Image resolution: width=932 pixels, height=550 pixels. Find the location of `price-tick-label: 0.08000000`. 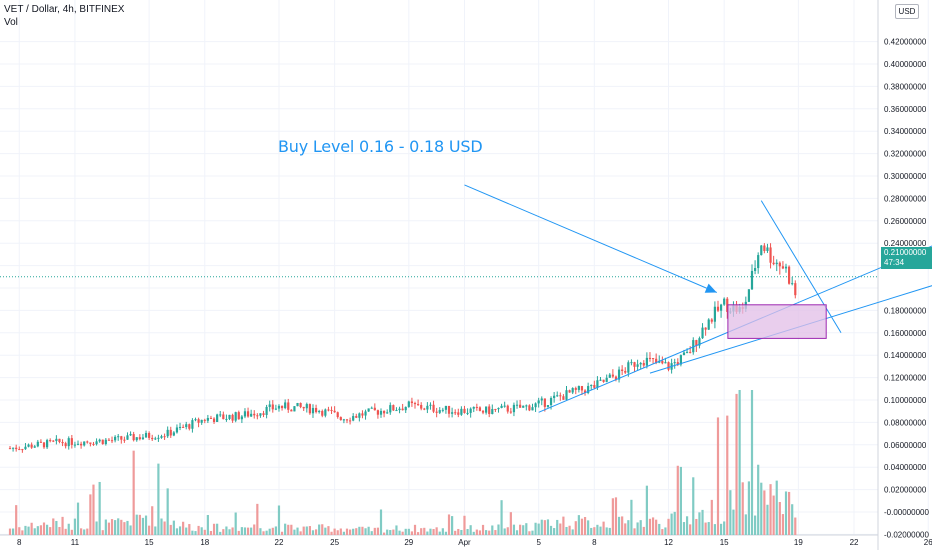

price-tick-label: 0.08000000 is located at coordinates (905, 422).